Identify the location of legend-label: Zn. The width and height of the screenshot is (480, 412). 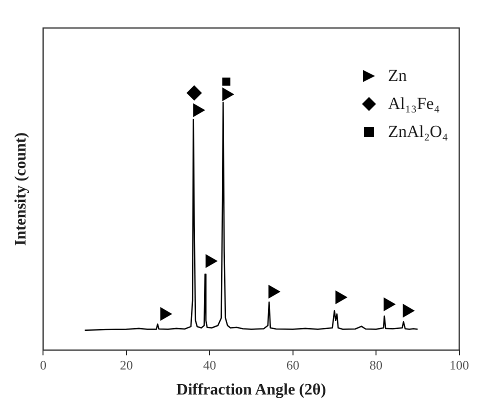
(397, 76).